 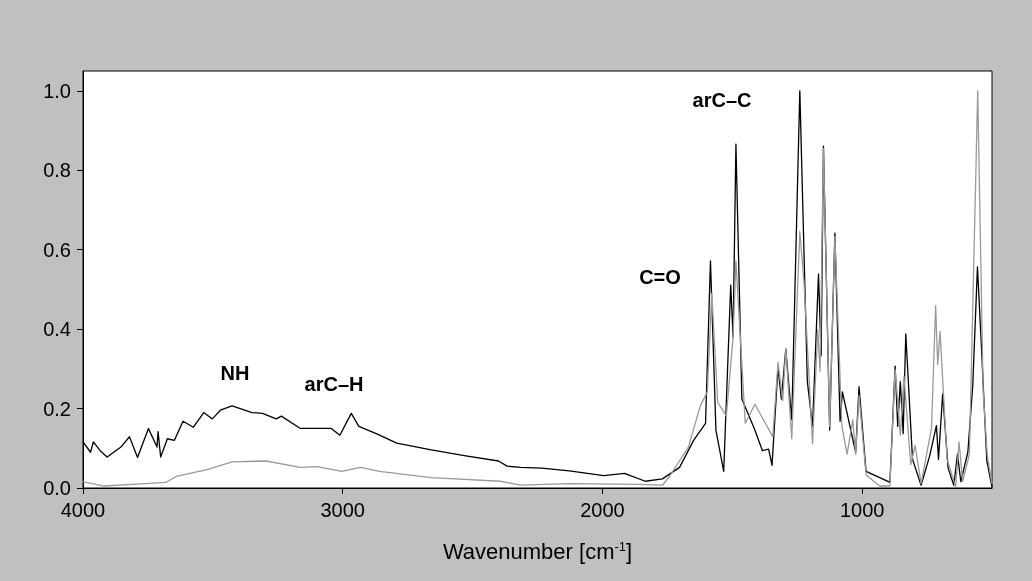 I want to click on annotation: C=O, so click(x=660, y=277).